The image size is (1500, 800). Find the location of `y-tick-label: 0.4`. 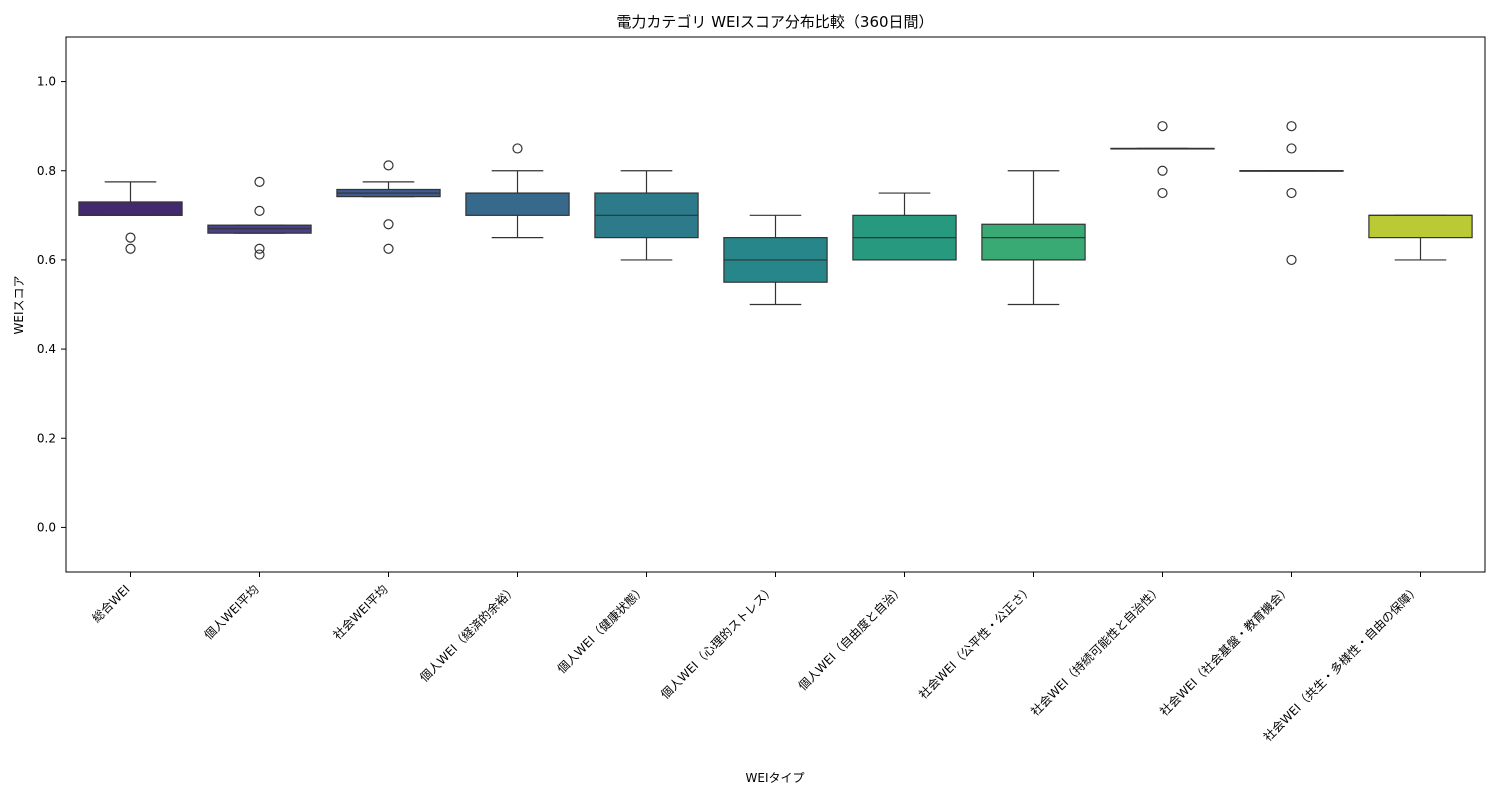

y-tick-label: 0.4 is located at coordinates (46, 349).